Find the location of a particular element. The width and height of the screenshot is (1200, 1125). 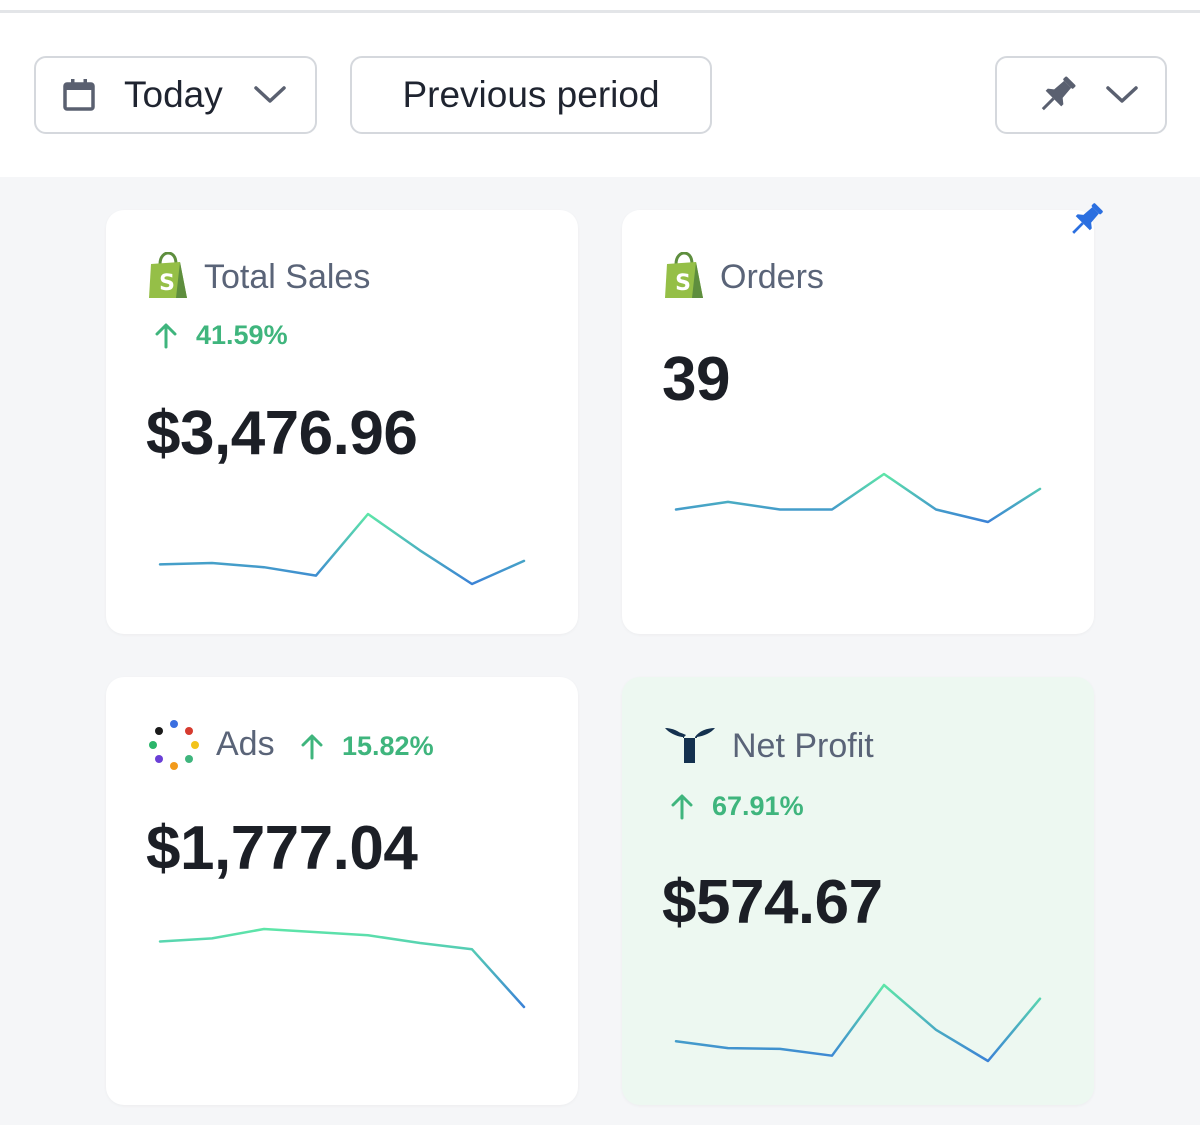

toolbar: Today Previous period is located at coordinates (600, 95).